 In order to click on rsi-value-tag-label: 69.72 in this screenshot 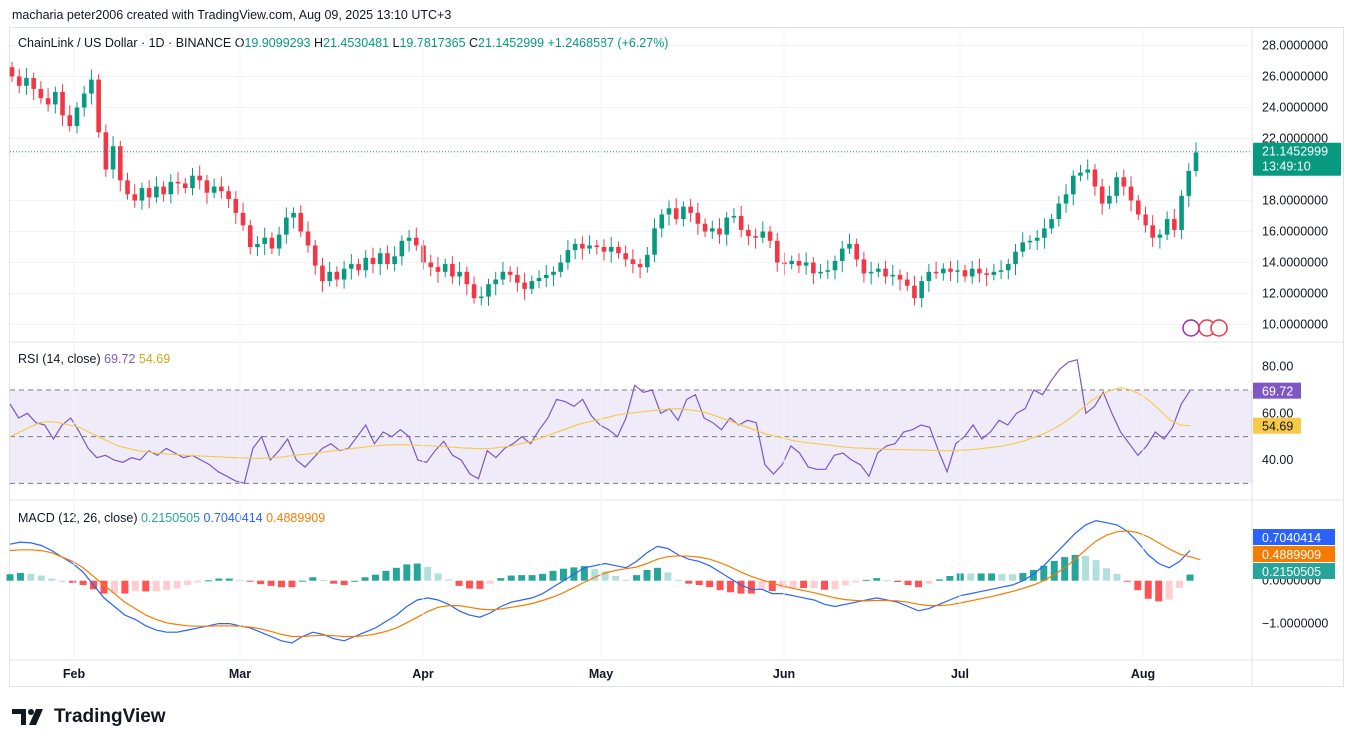, I will do `click(1277, 392)`.